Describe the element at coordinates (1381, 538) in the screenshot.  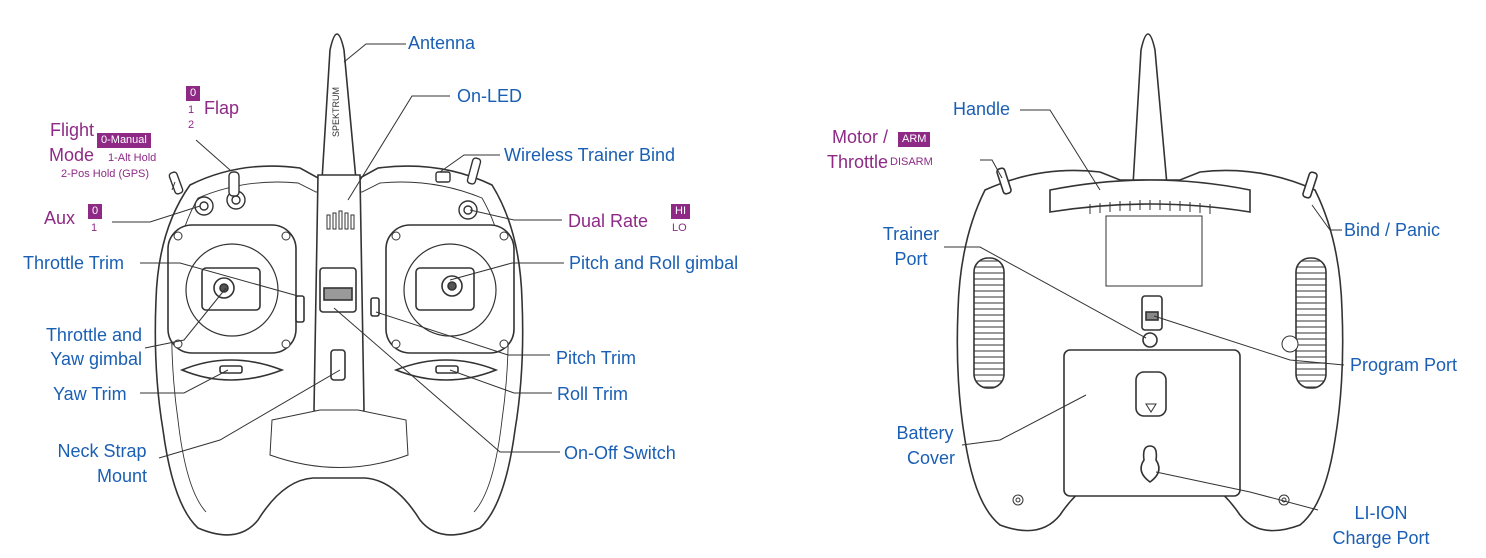
I see `label-charge-port-line2: Charge Port` at that location.